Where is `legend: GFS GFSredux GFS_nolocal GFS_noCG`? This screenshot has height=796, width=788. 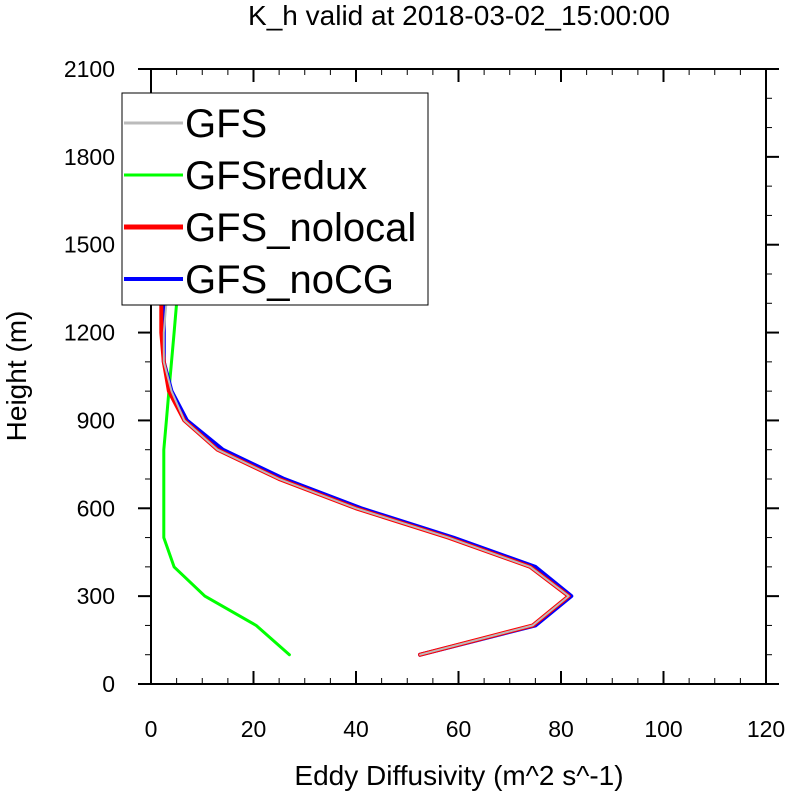 legend: GFS GFSredux GFS_nolocal GFS_noCG is located at coordinates (275, 199).